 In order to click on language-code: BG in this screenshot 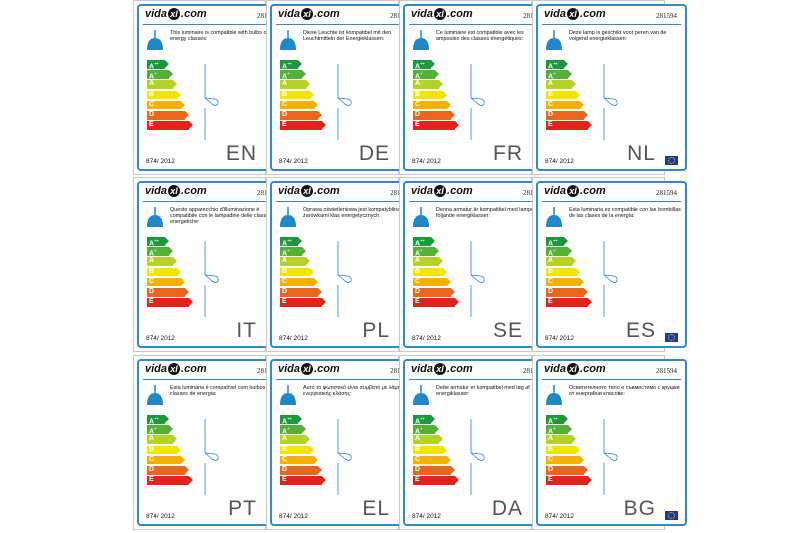, I will do `click(639, 508)`.